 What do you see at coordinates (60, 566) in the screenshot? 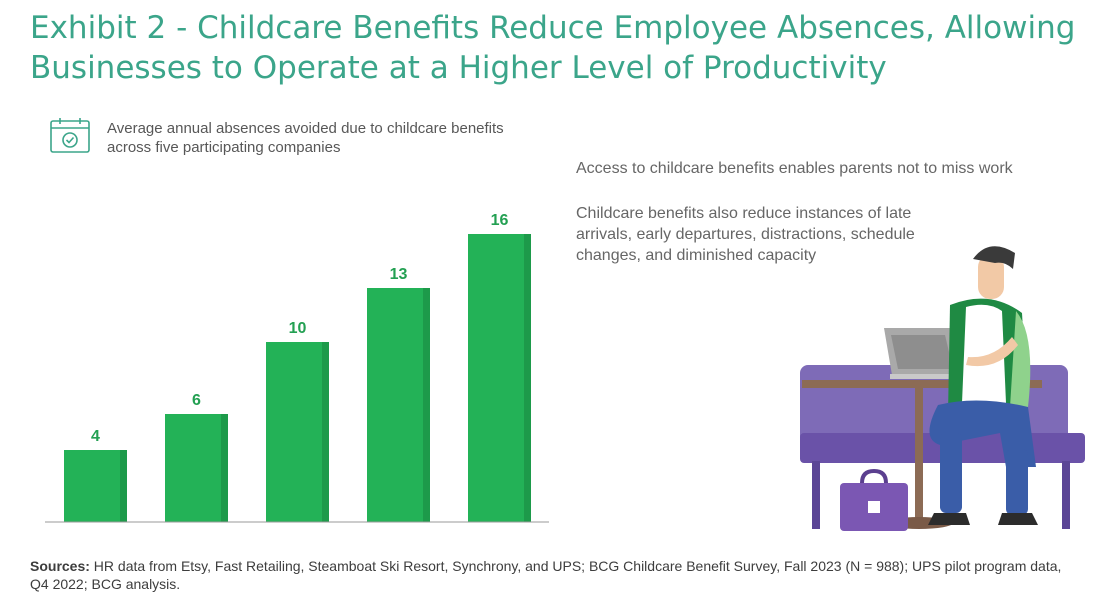
I see `sources-label: Sources:` at bounding box center [60, 566].